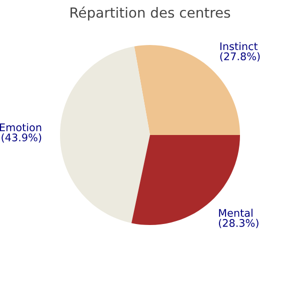 The height and width of the screenshot is (300, 300). I want to click on slice-label: Emotion, so click(21, 127).